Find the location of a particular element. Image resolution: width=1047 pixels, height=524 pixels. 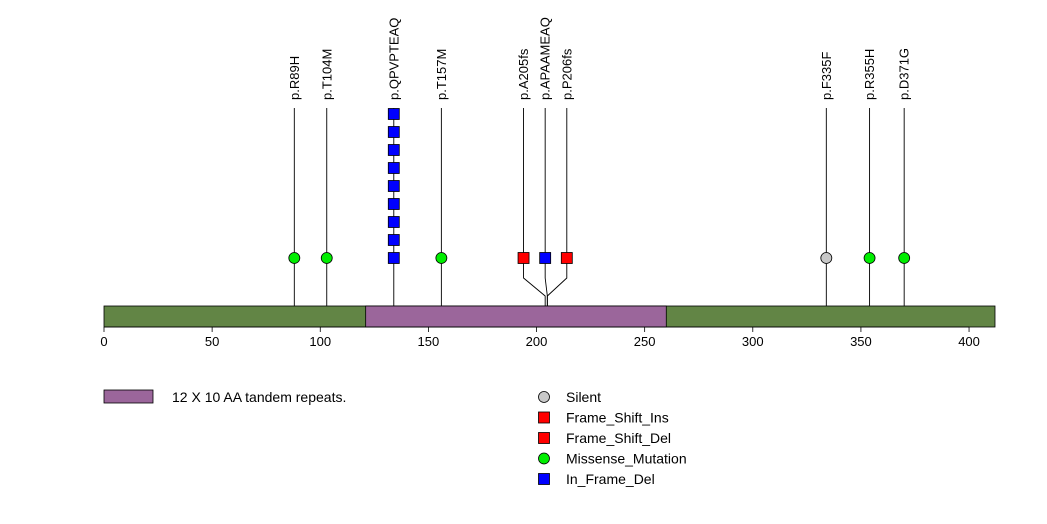

mutation-label: p.R89H is located at coordinates (294, 78).